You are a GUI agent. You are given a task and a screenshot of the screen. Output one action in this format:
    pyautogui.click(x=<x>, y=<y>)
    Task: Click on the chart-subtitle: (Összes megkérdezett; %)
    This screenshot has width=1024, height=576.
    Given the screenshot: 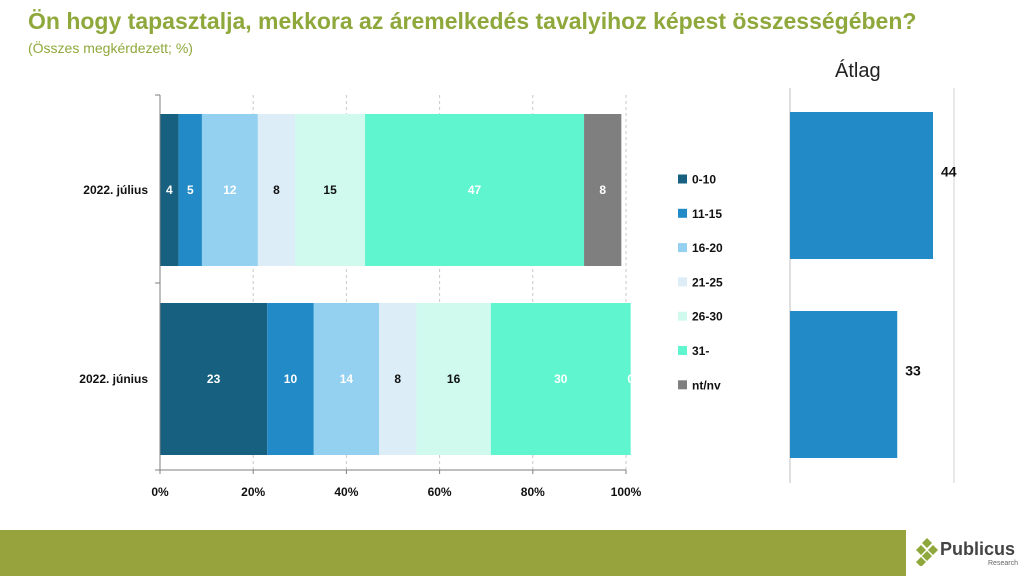 What is the action you would take?
    pyautogui.click(x=110, y=48)
    